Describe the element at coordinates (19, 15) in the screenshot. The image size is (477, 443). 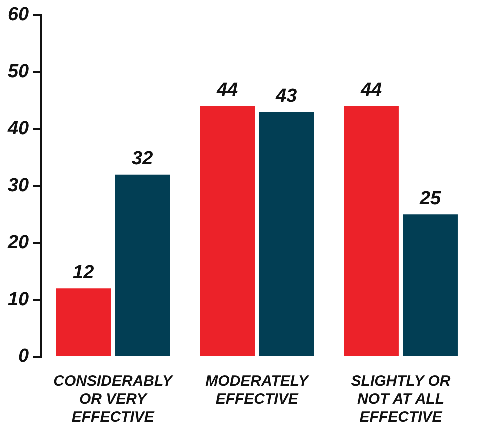
I see `y-tick-label: 60` at that location.